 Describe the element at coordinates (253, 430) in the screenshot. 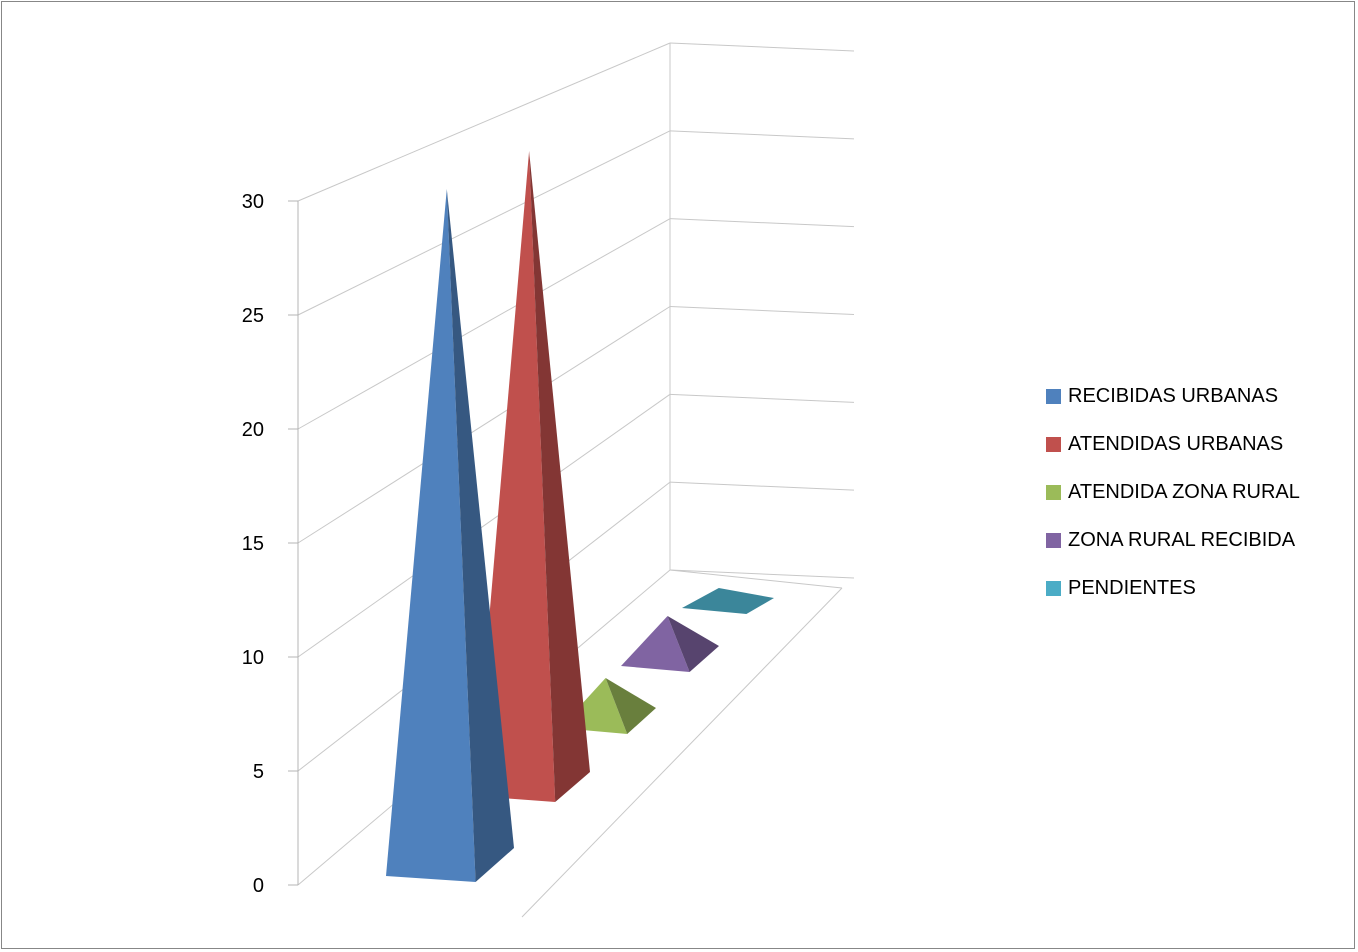

I see `y-tick-label-20: 20` at that location.